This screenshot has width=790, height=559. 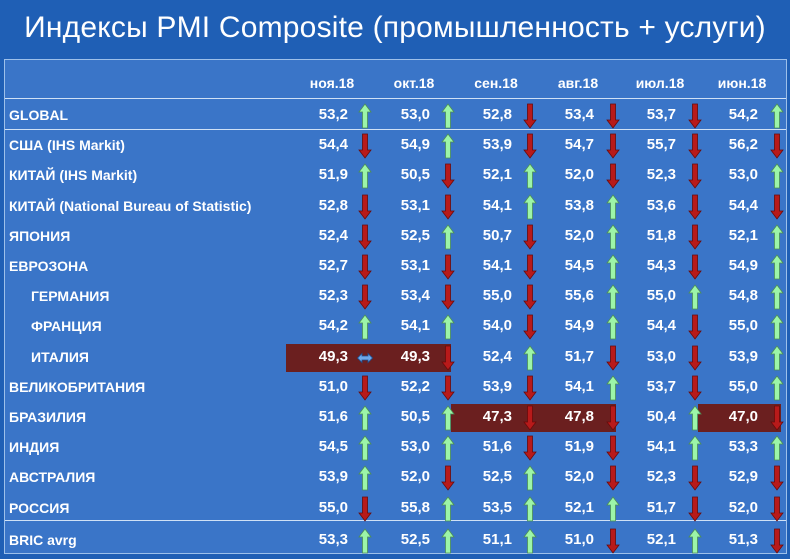 I want to click on value-cell: 52,1, so click(x=661, y=539).